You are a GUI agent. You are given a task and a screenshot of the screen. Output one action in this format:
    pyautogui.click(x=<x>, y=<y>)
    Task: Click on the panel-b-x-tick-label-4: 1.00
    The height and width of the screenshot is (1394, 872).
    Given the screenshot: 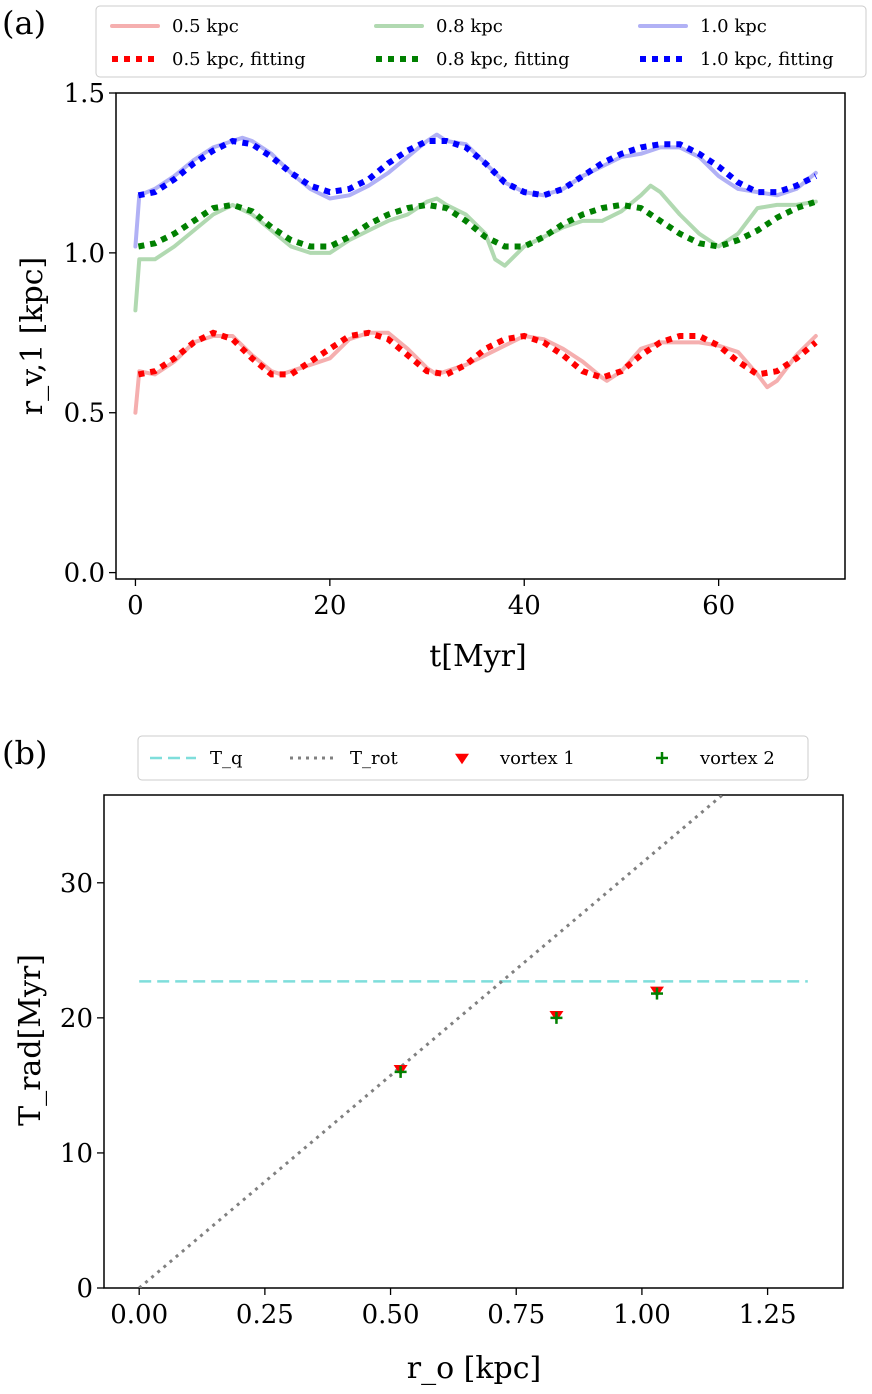 What is the action you would take?
    pyautogui.click(x=642, y=1315)
    